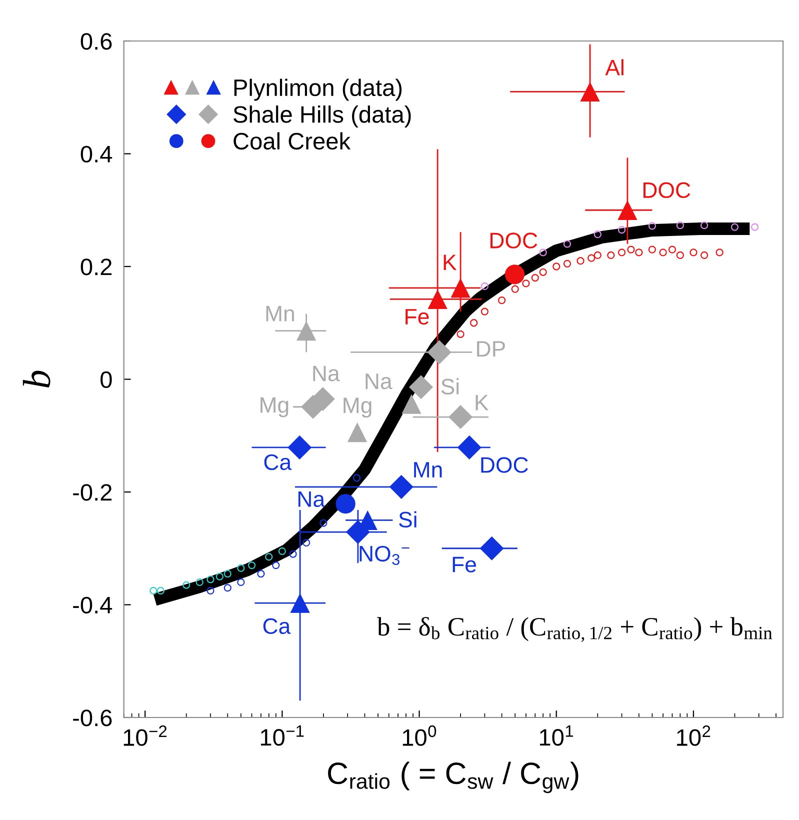 The image size is (799, 820). What do you see at coordinates (614, 67) in the screenshot?
I see `annotation: Al` at bounding box center [614, 67].